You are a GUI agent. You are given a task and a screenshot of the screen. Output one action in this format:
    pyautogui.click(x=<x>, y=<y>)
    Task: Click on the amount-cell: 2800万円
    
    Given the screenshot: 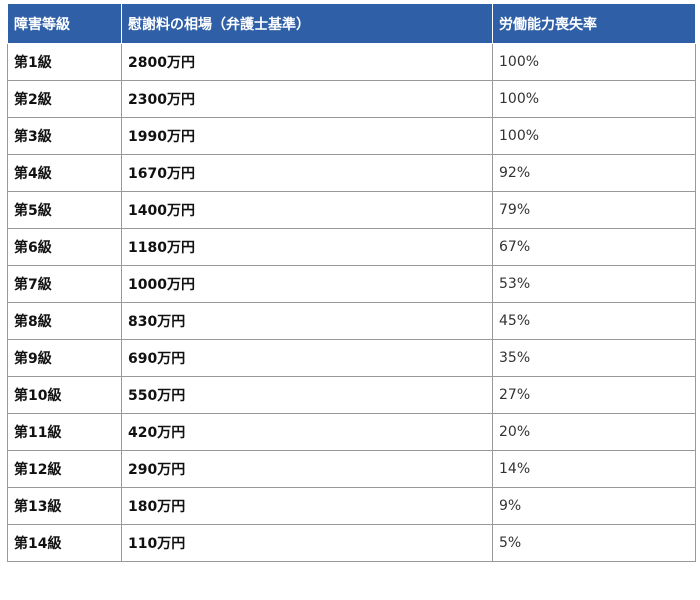 What is the action you would take?
    pyautogui.click(x=307, y=62)
    